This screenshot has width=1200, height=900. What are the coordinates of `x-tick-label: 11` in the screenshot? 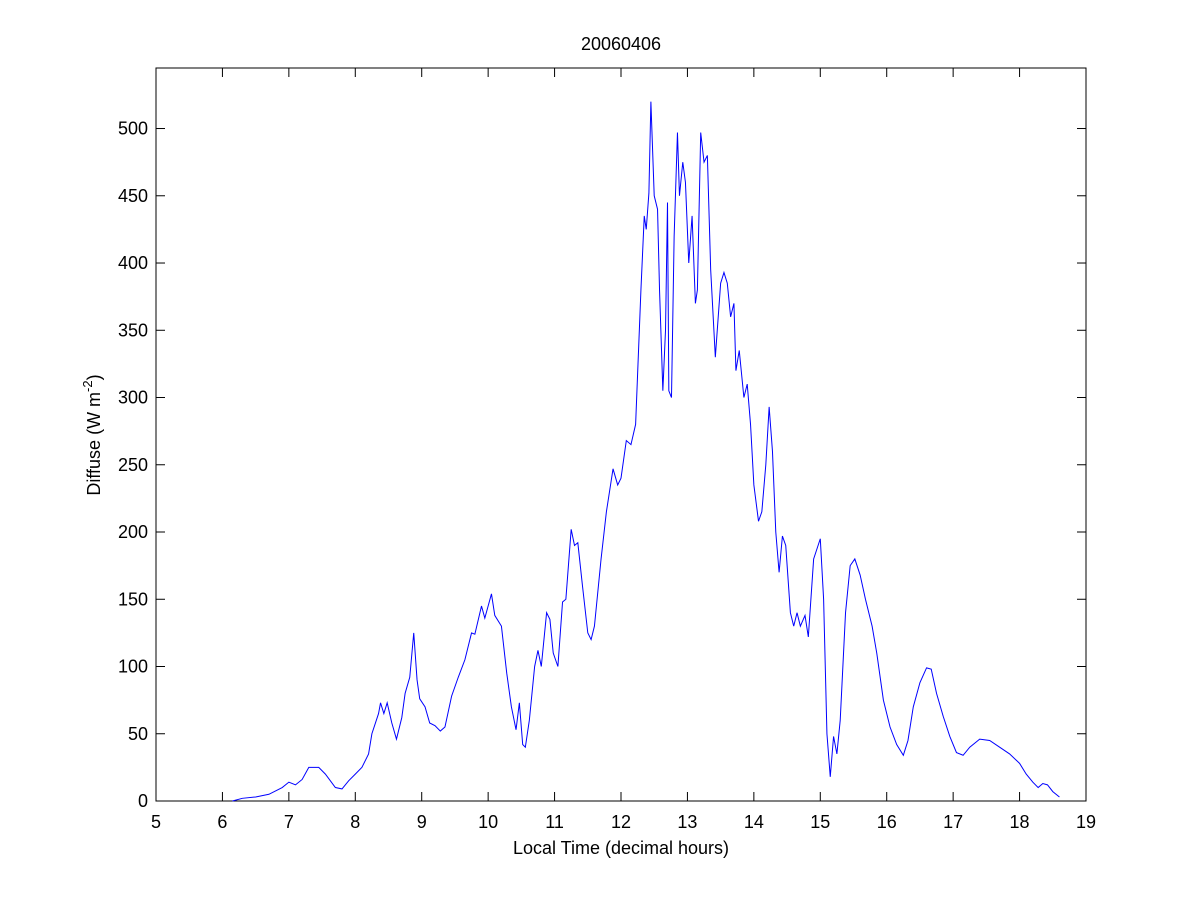 It's located at (554, 822).